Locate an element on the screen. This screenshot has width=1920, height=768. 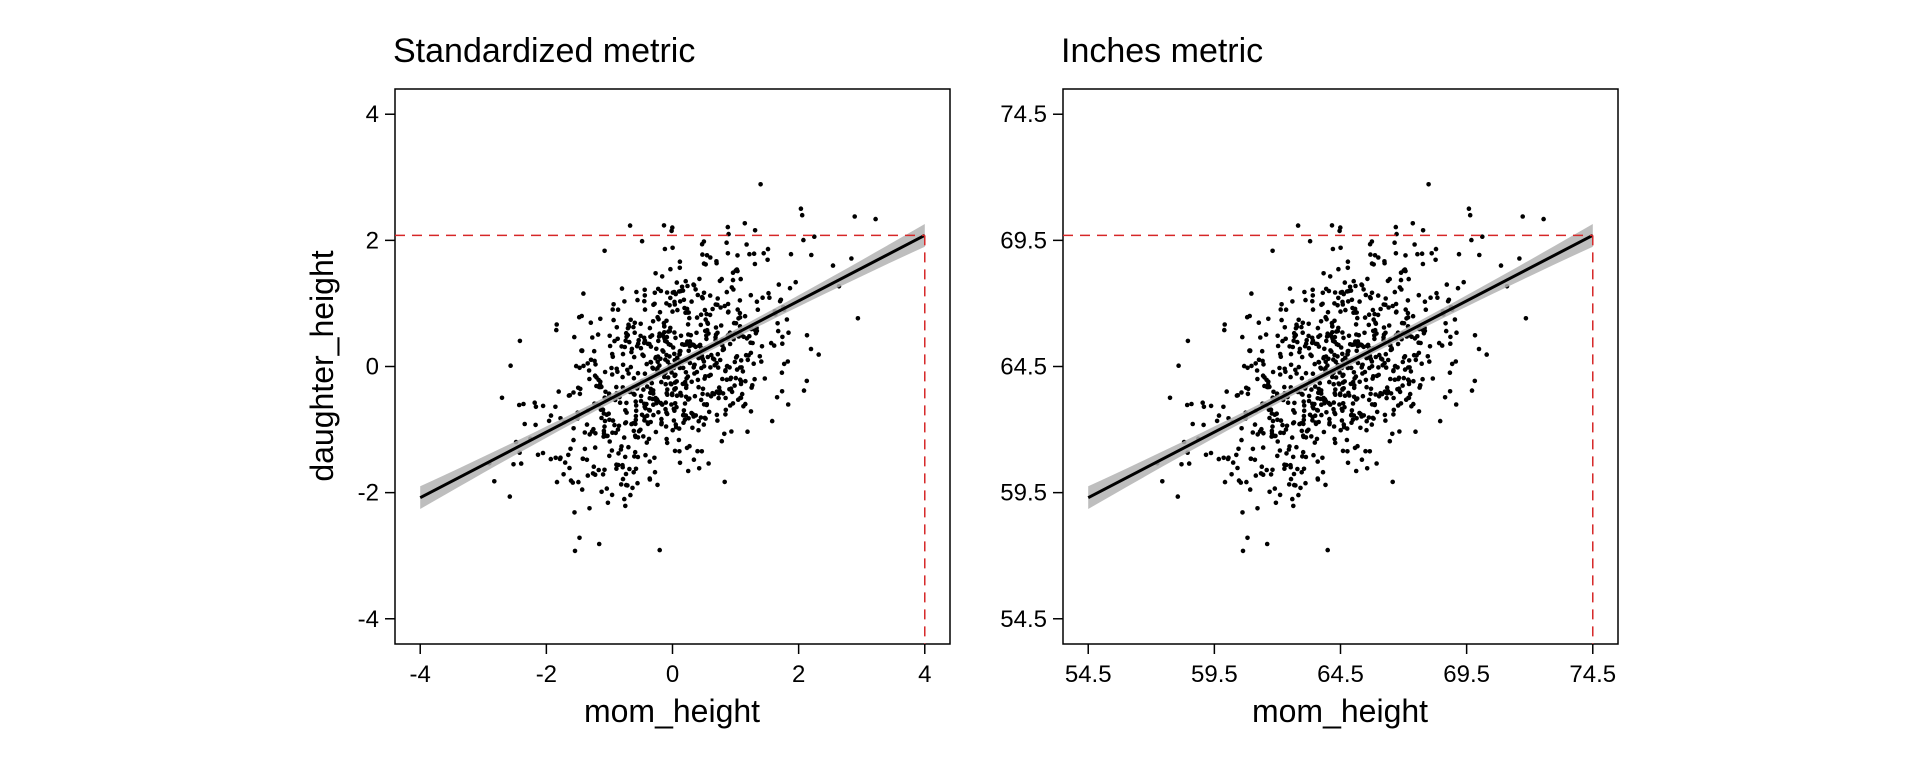
x-tick-label: 59.5 is located at coordinates (1214, 674).